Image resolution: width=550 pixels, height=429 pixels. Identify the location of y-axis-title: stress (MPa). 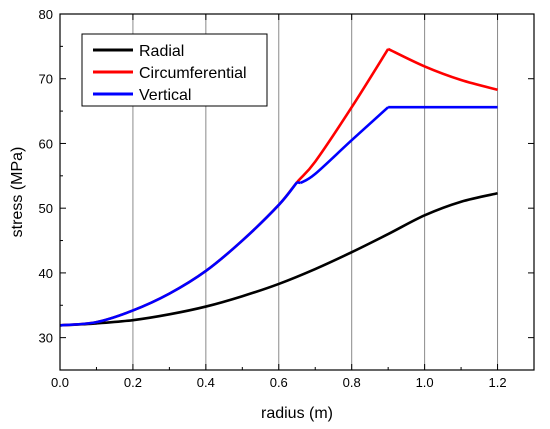
(17, 192).